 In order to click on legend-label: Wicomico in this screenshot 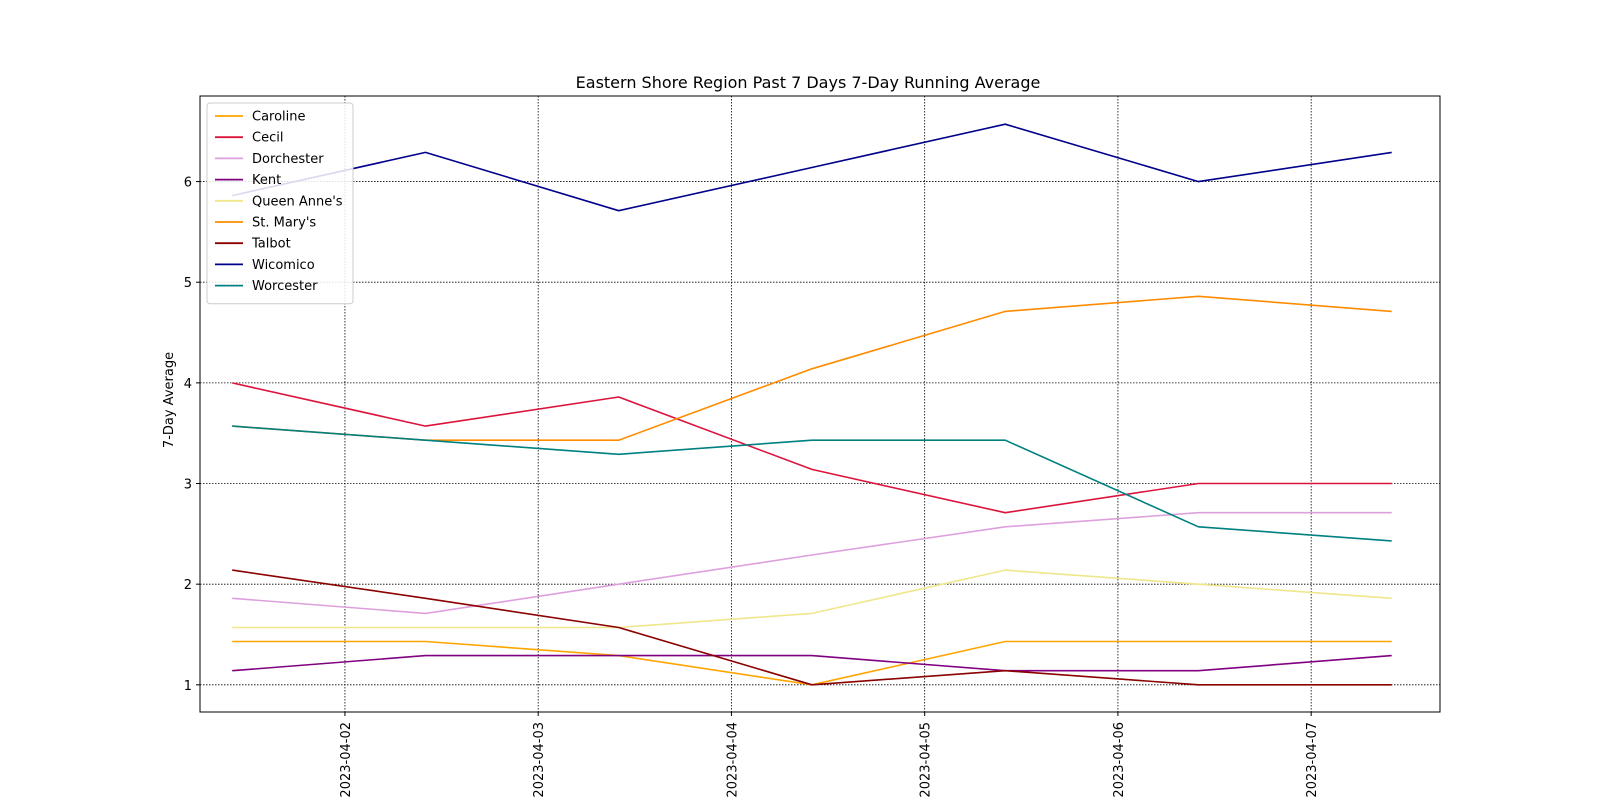, I will do `click(283, 265)`.